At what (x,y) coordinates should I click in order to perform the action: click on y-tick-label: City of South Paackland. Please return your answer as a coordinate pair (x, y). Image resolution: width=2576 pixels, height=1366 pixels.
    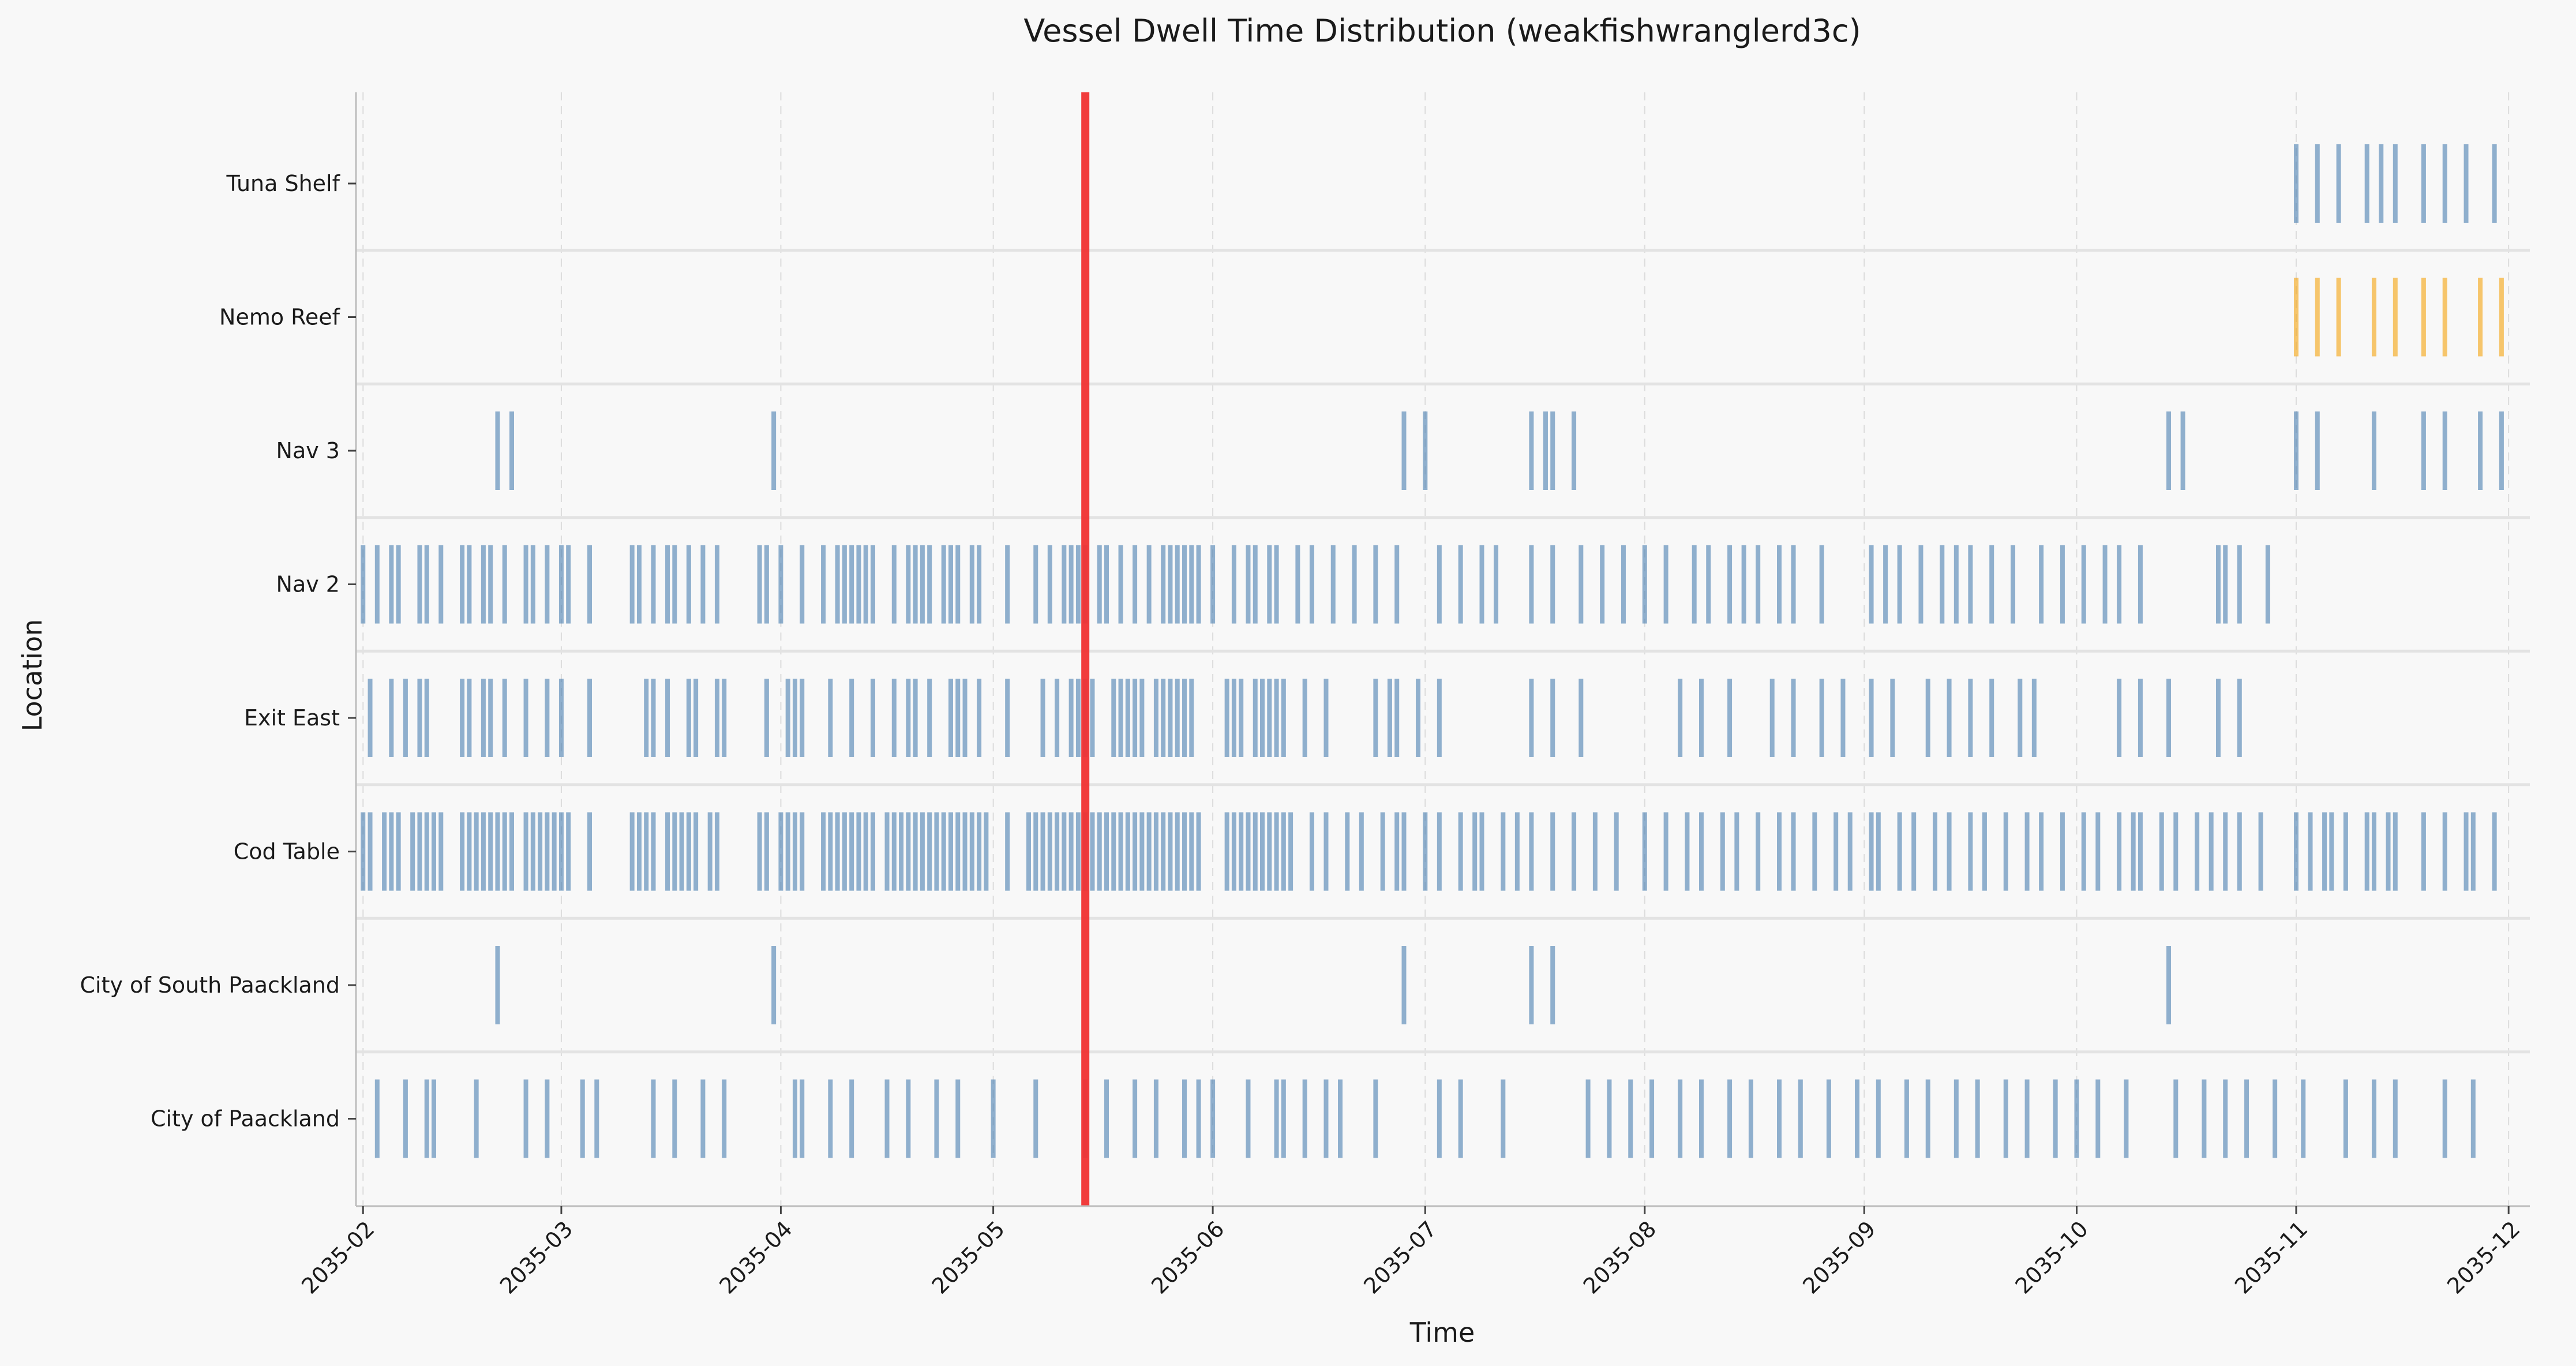
    Looking at the image, I should click on (210, 985).